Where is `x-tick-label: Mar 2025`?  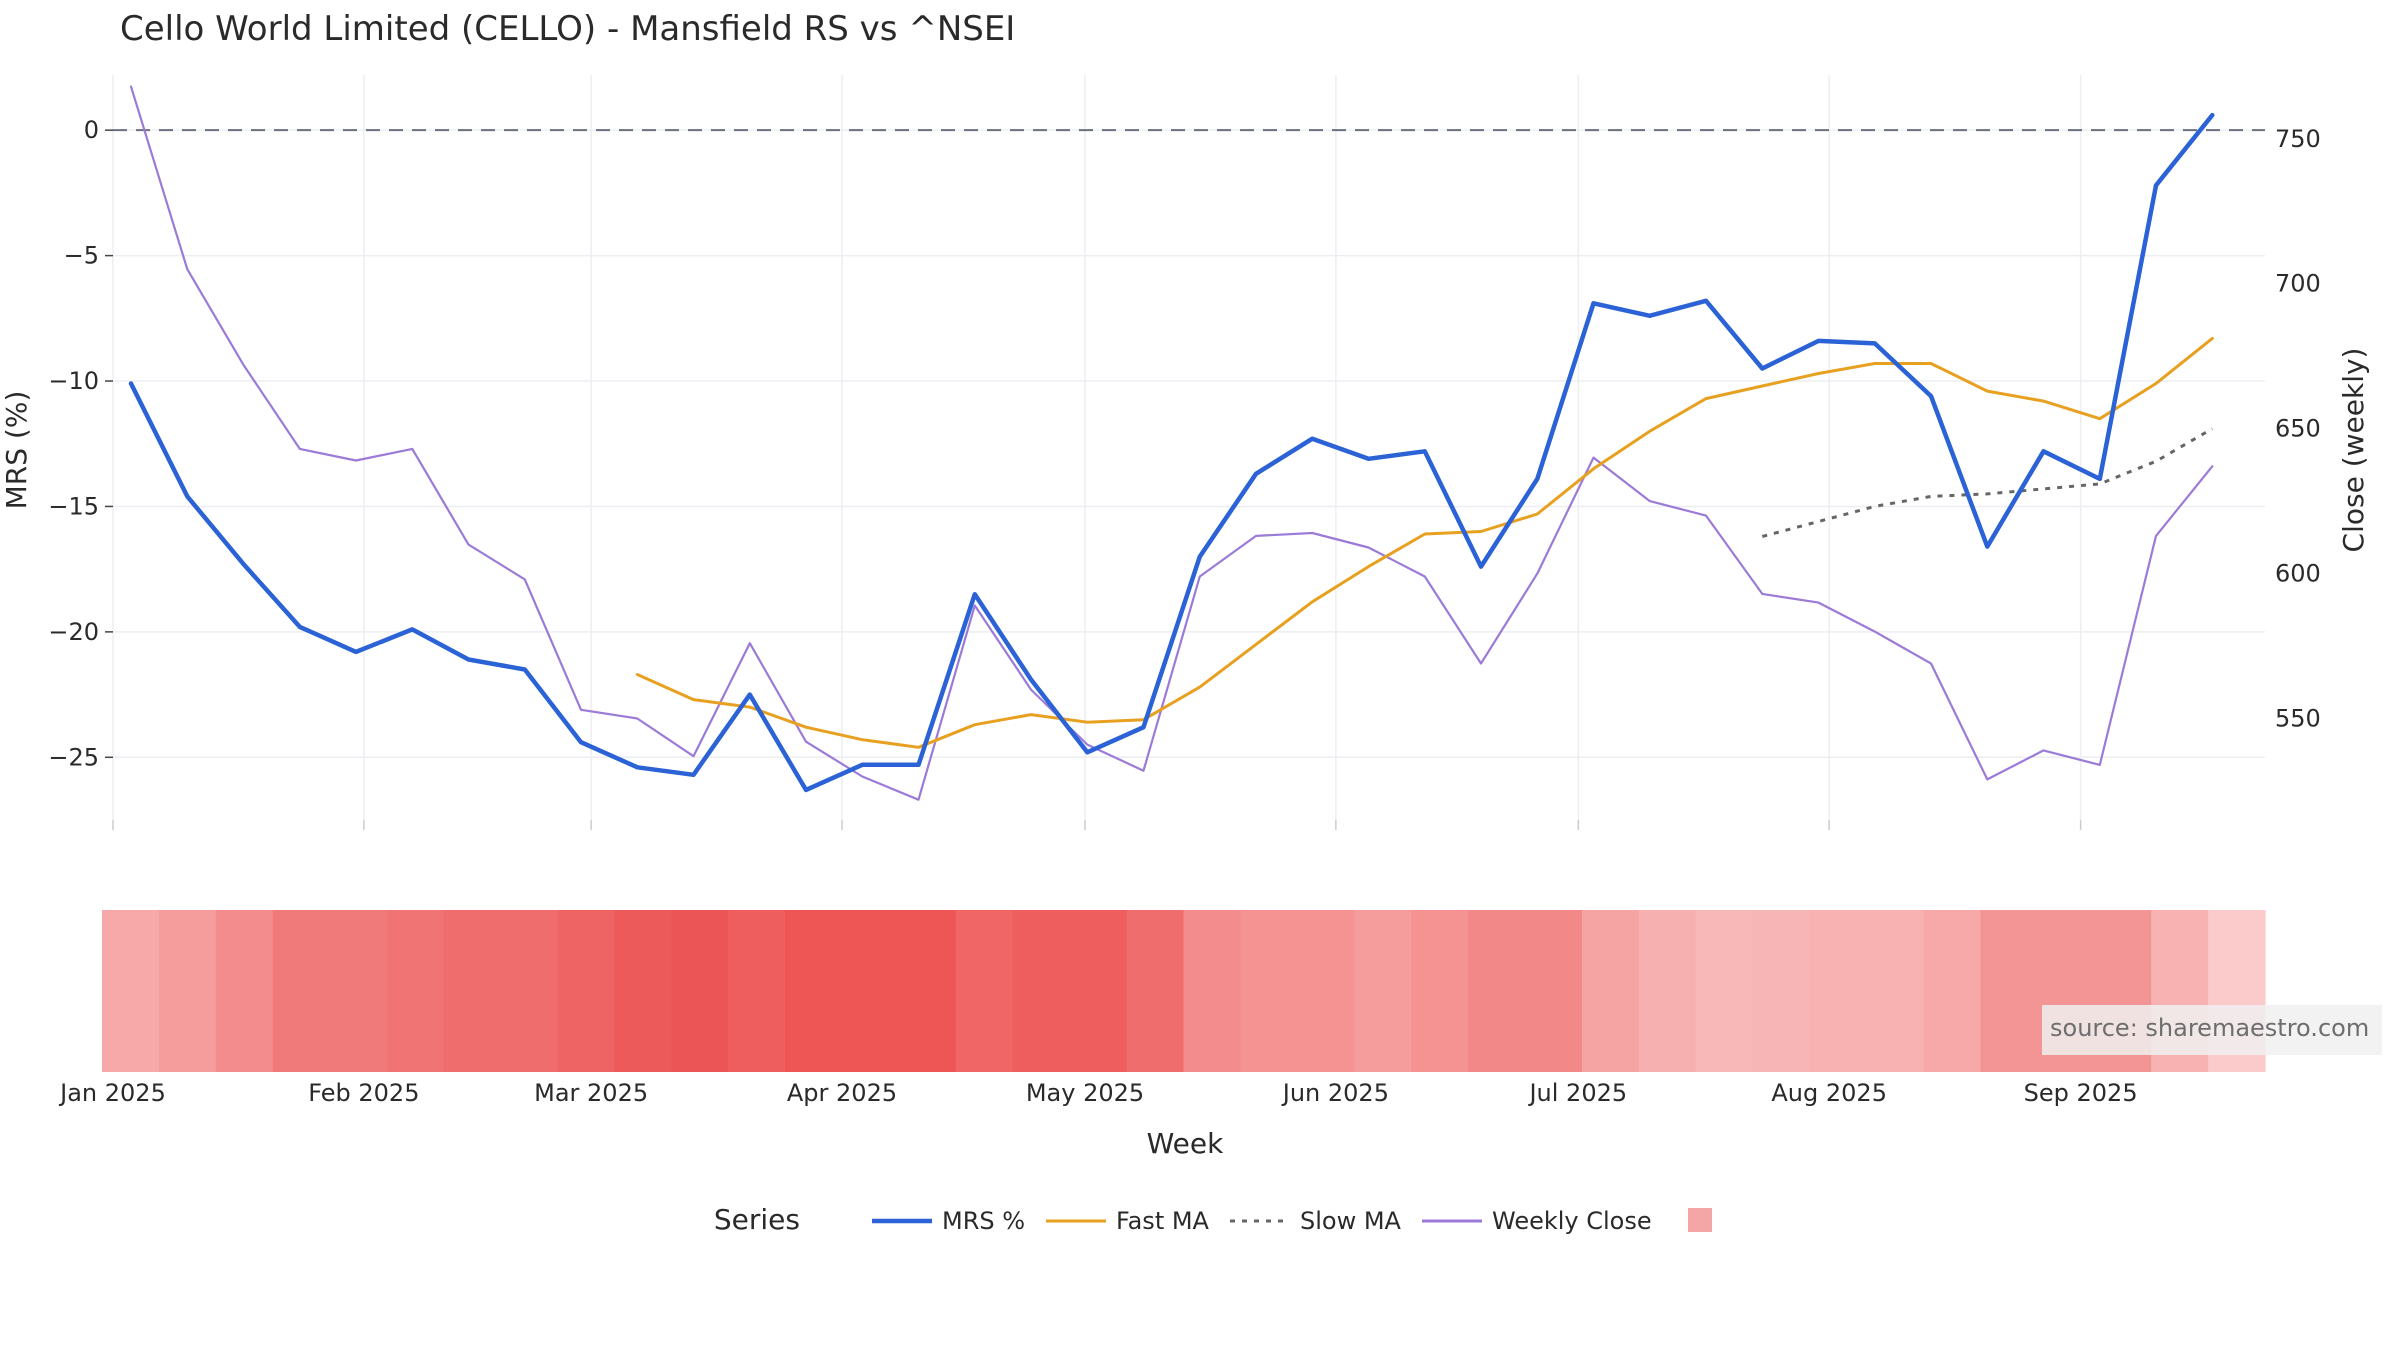
x-tick-label: Mar 2025 is located at coordinates (591, 1093).